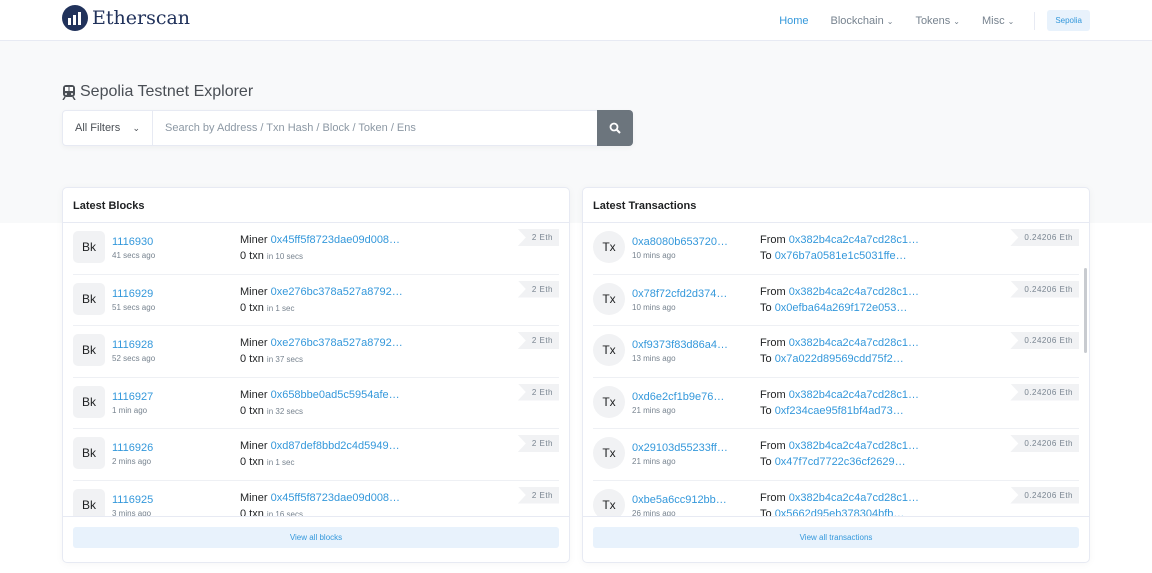 Image resolution: width=1152 pixels, height=573 pixels. Describe the element at coordinates (133, 396) in the screenshot. I see `block-number-link: 1116927` at that location.